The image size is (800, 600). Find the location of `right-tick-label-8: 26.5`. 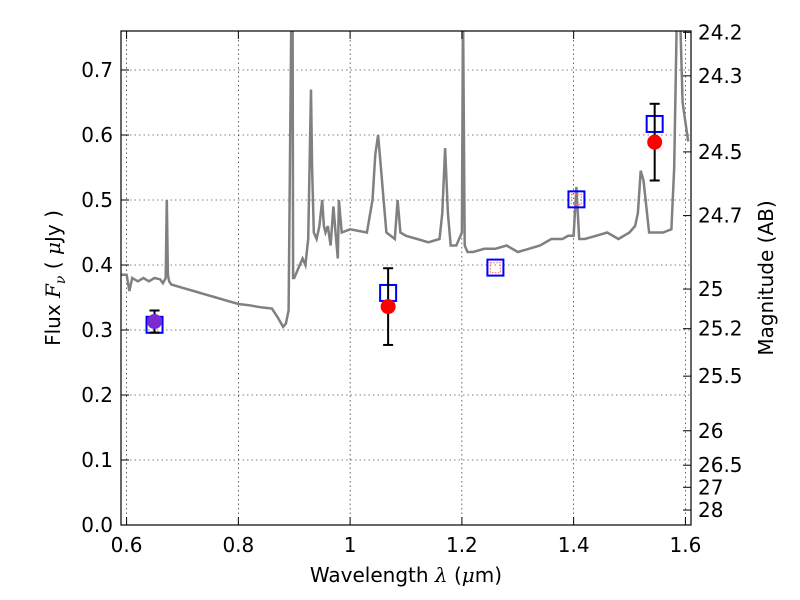

right-tick-label-8: 26.5 is located at coordinates (720, 465).